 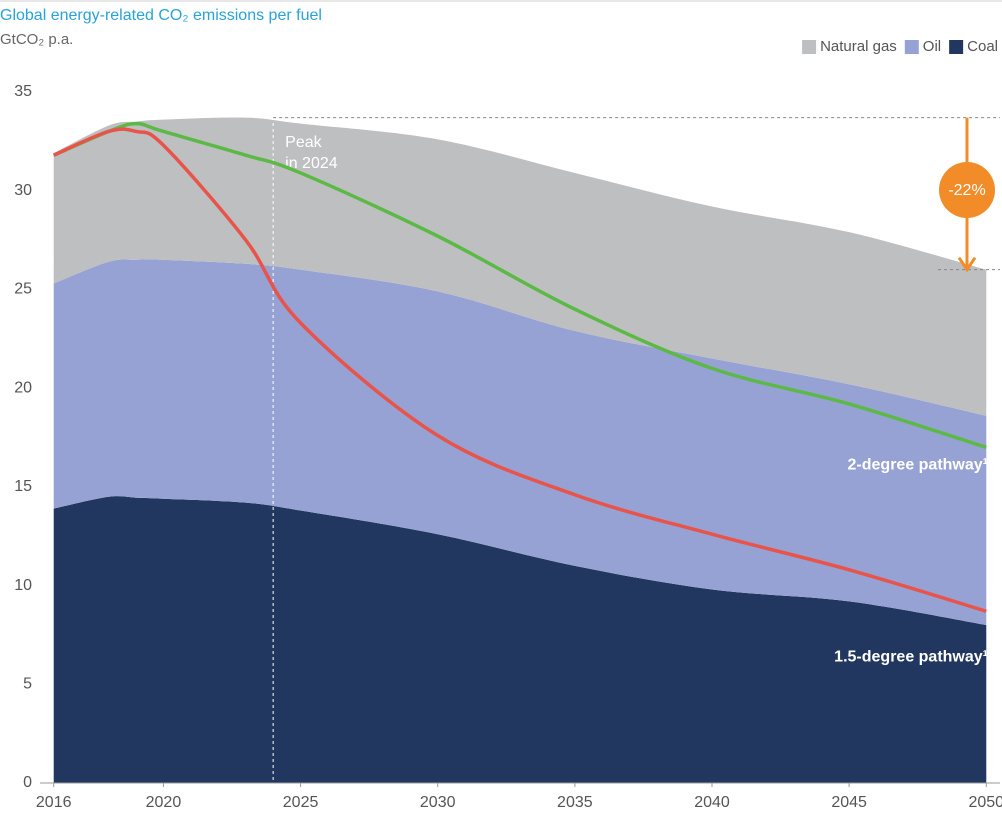 I want to click on change-badge, so click(x=967, y=190).